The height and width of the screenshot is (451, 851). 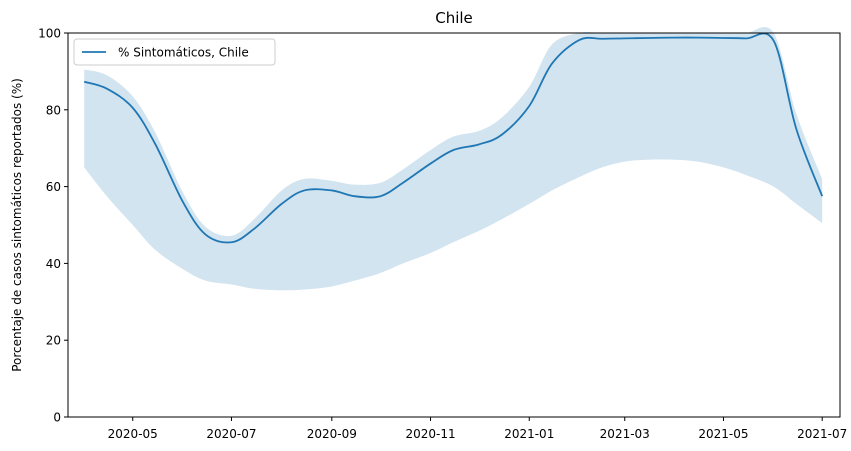 I want to click on y-tick-label: 100, so click(x=49, y=34).